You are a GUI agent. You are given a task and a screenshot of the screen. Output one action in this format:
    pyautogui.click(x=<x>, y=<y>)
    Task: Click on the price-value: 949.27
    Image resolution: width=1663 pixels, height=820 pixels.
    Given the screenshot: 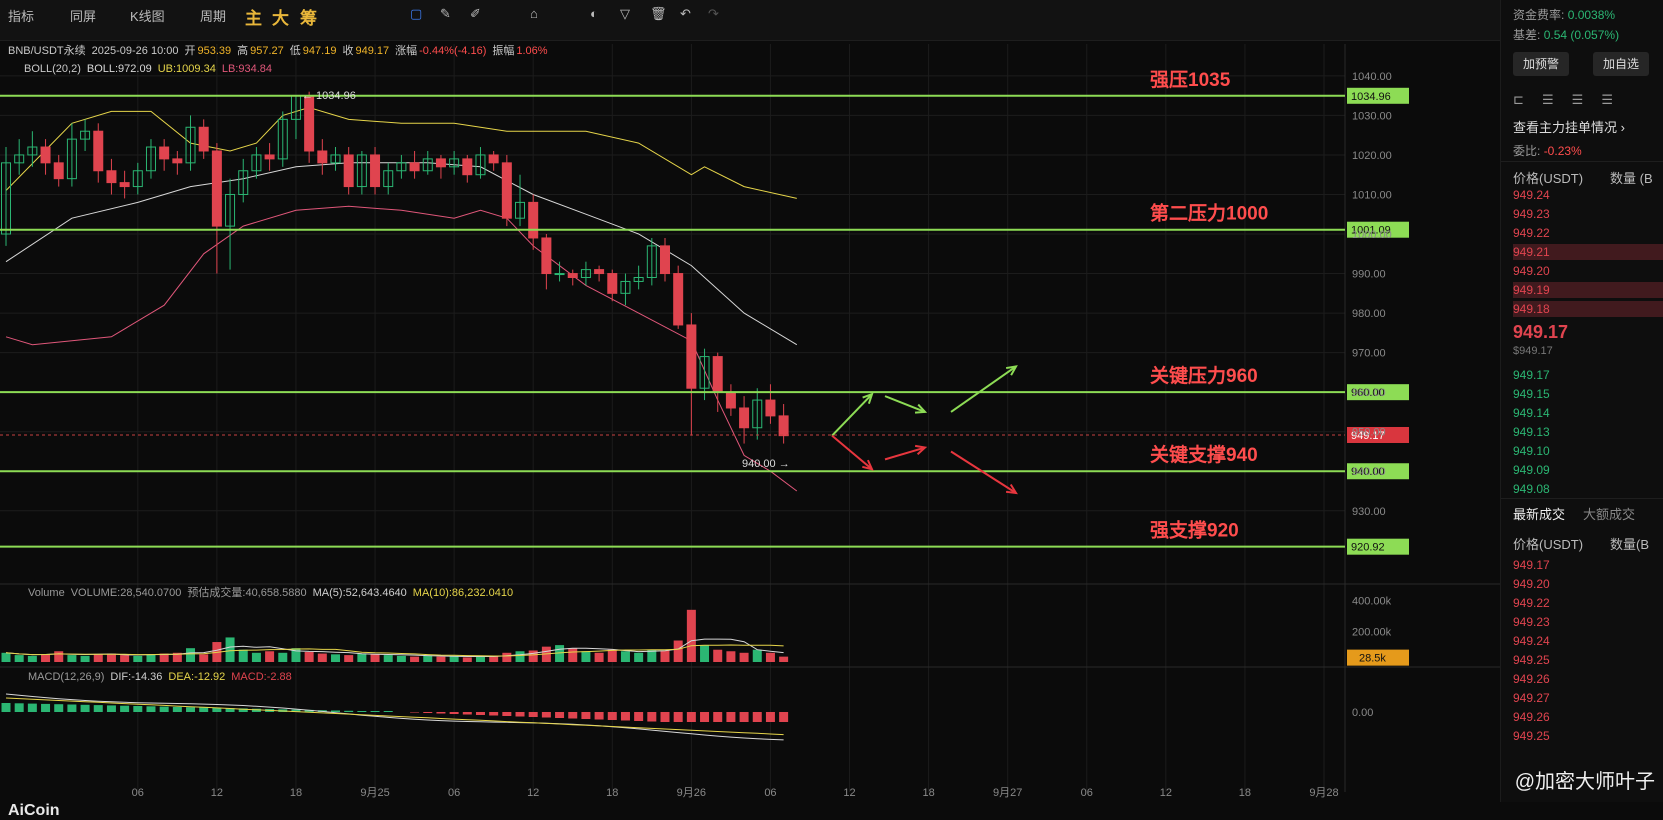 What is the action you would take?
    pyautogui.click(x=1531, y=698)
    